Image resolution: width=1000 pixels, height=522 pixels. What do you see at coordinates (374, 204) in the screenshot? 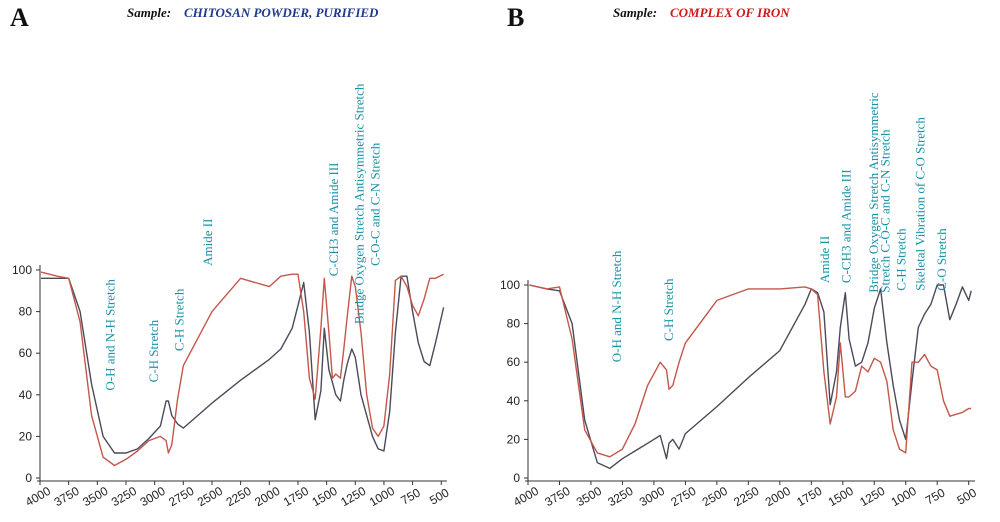
I see `band-annotation: C-O-C and C-N Stretch` at bounding box center [374, 204].